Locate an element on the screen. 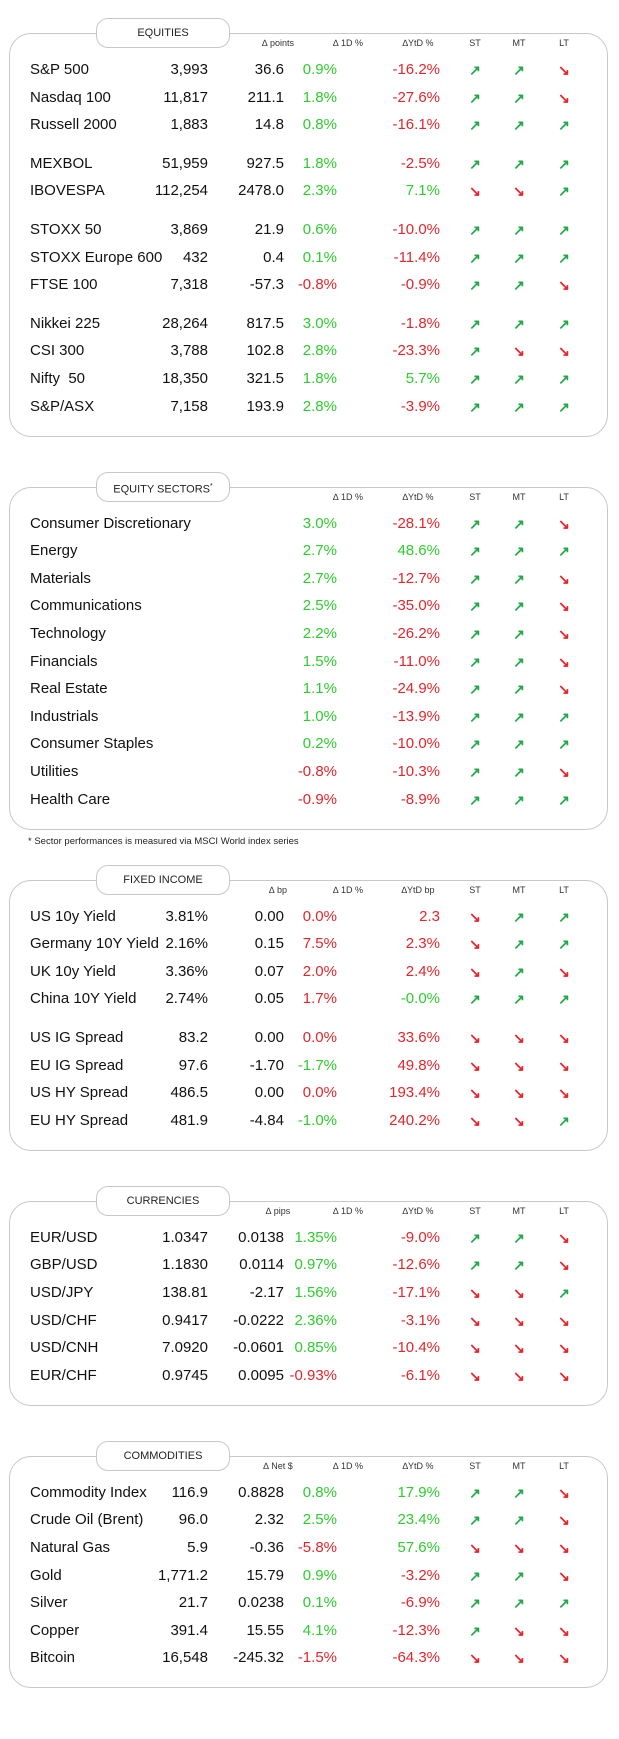 This screenshot has width=619, height=1739. cell-value: -12.6% is located at coordinates (416, 1265).